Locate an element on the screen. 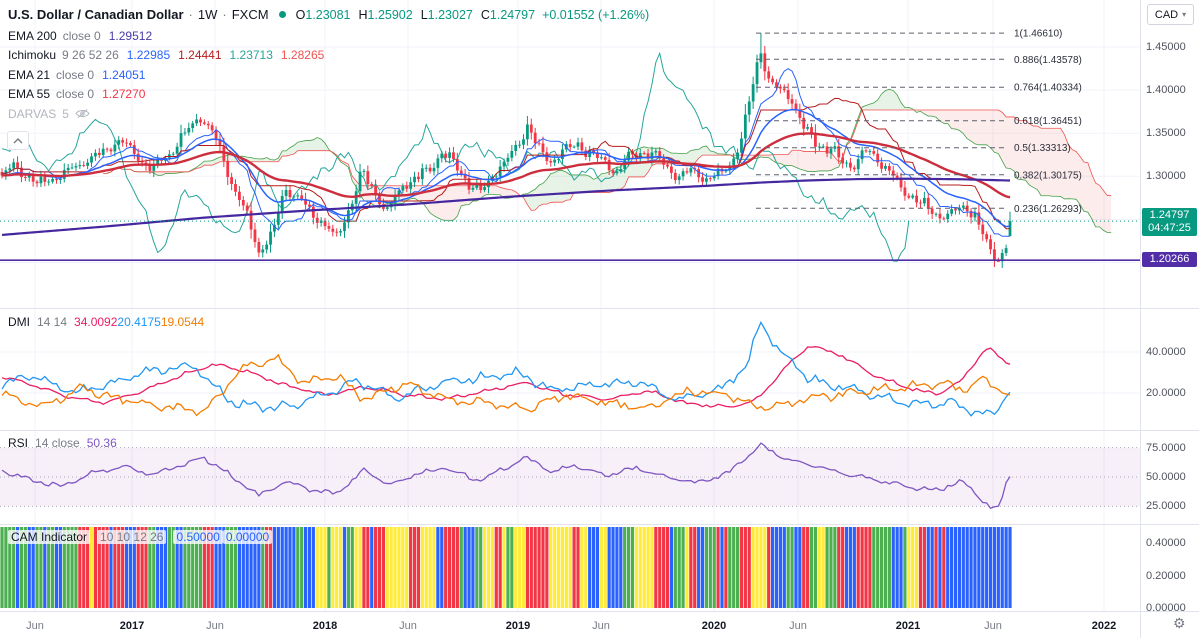 This screenshot has width=1199, height=638. visibility-toggle is located at coordinates (82, 113).